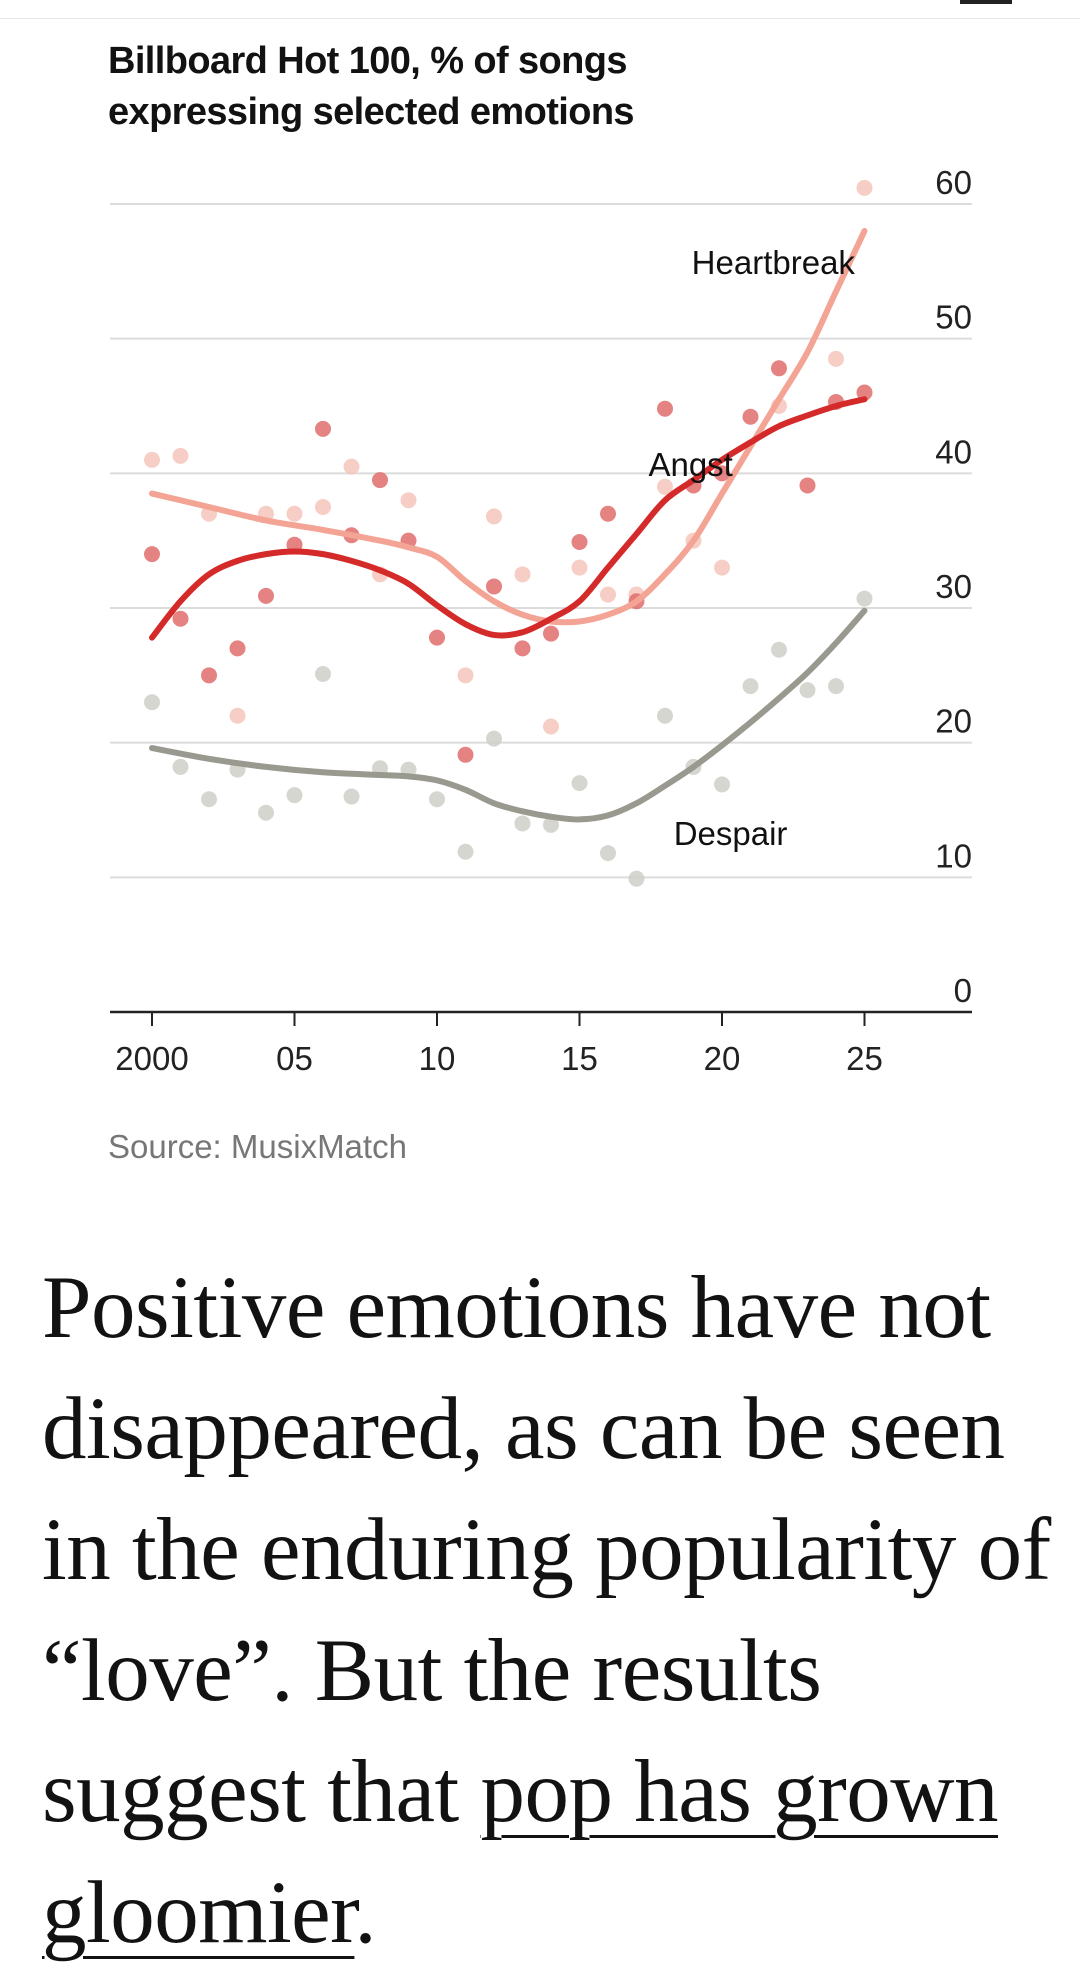 This screenshot has width=1080, height=1980. I want to click on x-tick-label: 10, so click(437, 1058).